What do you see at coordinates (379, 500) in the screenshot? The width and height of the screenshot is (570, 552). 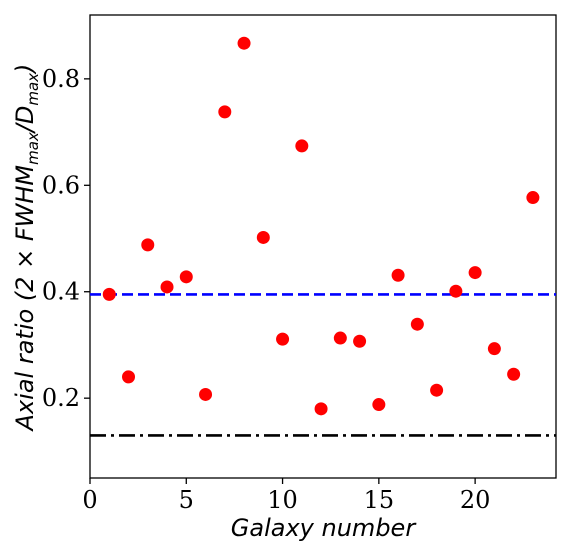 I see `x-tick-label: 15` at bounding box center [379, 500].